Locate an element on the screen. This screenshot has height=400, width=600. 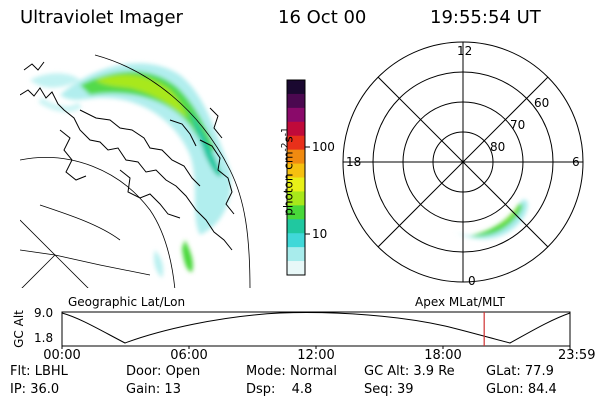
date-label: 16 Oct 00 is located at coordinates (322, 17).